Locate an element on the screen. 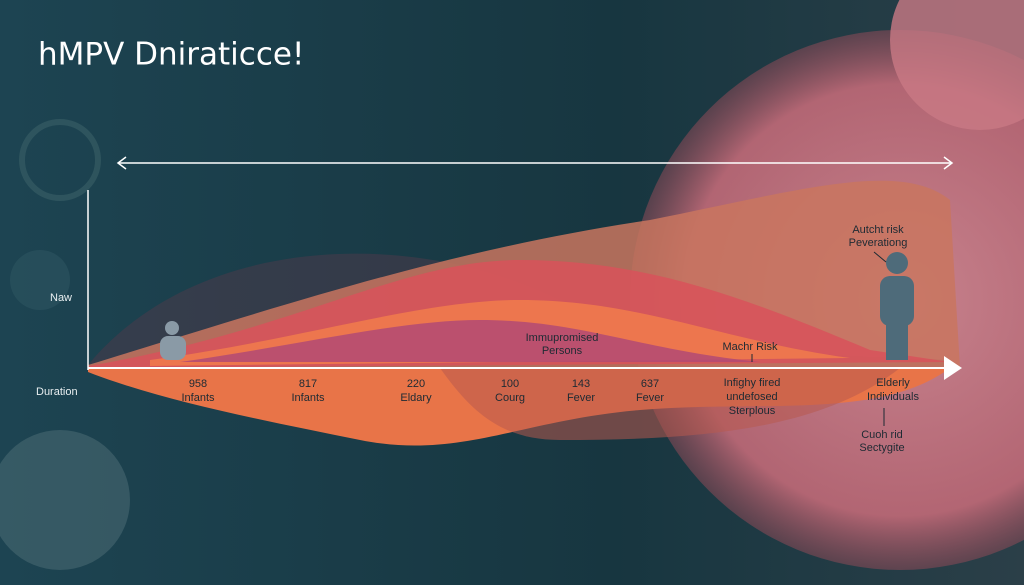 This screenshot has height=585, width=1024. annotation: Immupromised is located at coordinates (562, 338).